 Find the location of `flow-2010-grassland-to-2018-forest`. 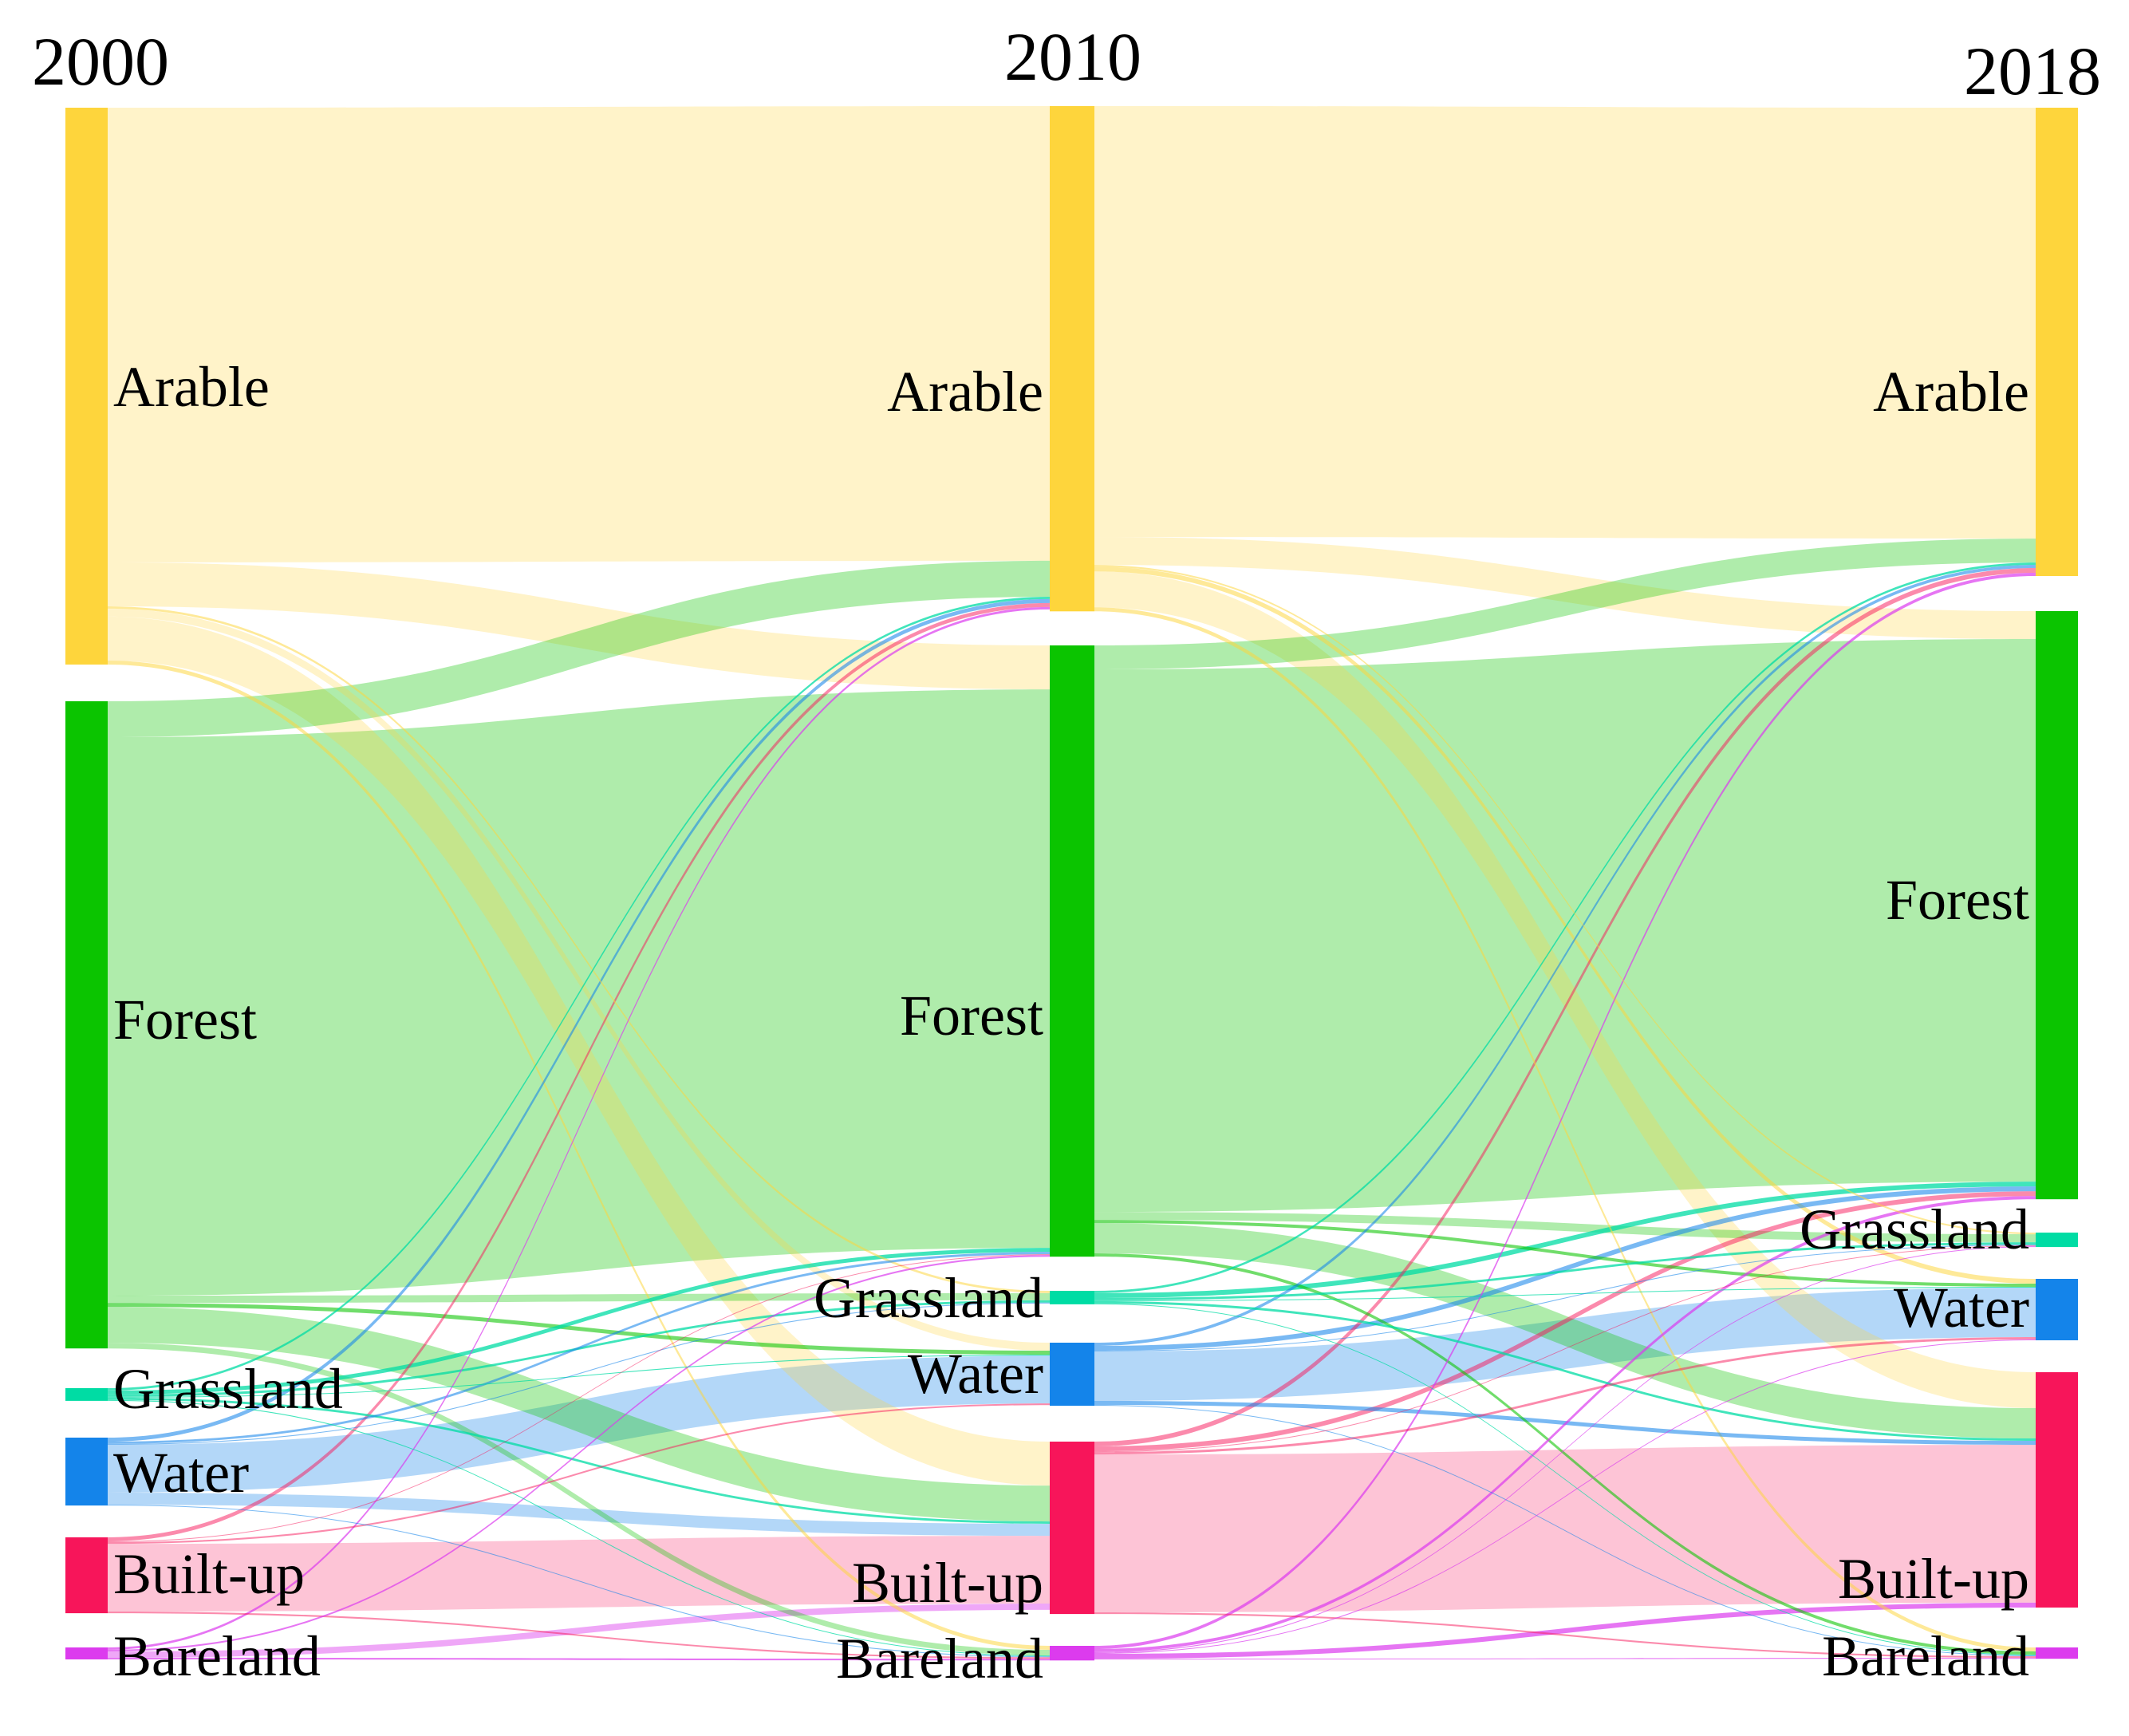

flow-2010-grassland-to-2018-forest is located at coordinates (1565, 1240).